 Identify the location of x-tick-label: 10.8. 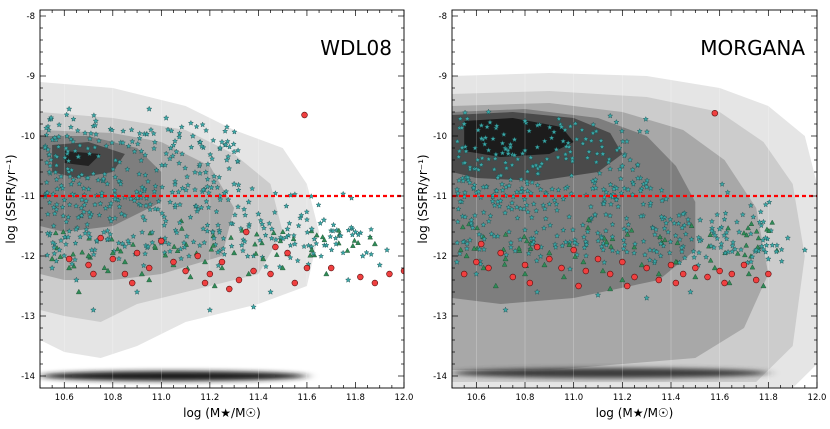
(525, 398).